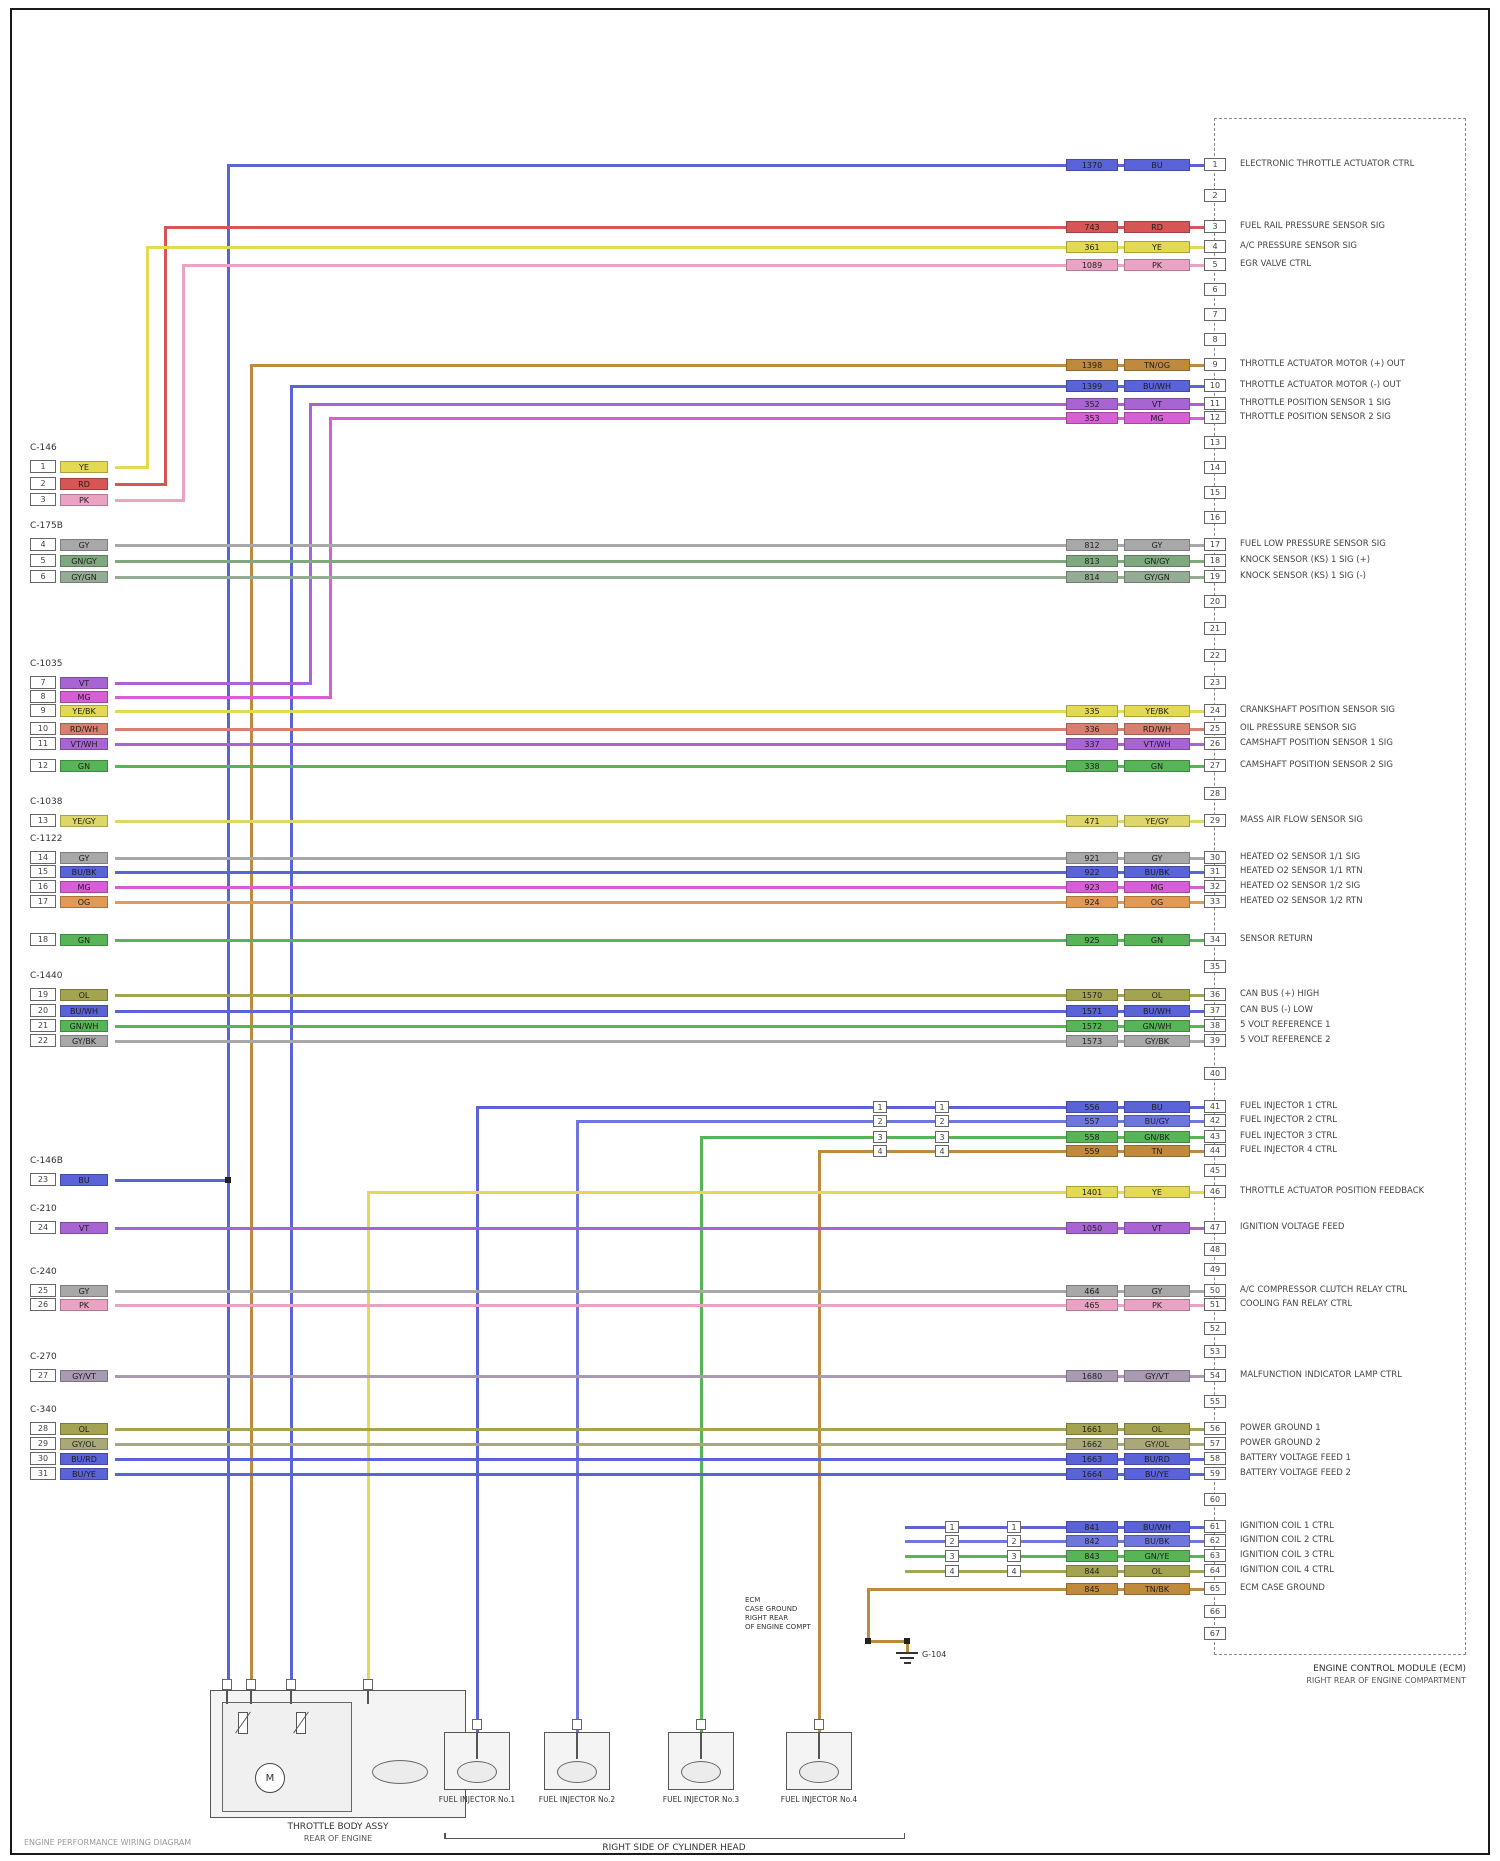  Describe the element at coordinates (1215, 1443) in the screenshot. I see `ecu-pin: 57` at that location.